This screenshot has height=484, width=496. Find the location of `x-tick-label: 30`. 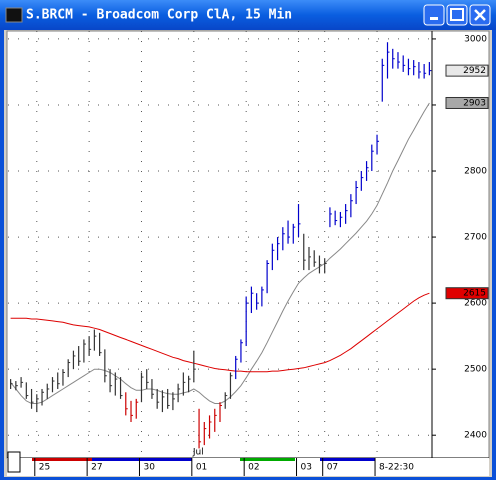

x-tick-label: 30 is located at coordinates (149, 468).